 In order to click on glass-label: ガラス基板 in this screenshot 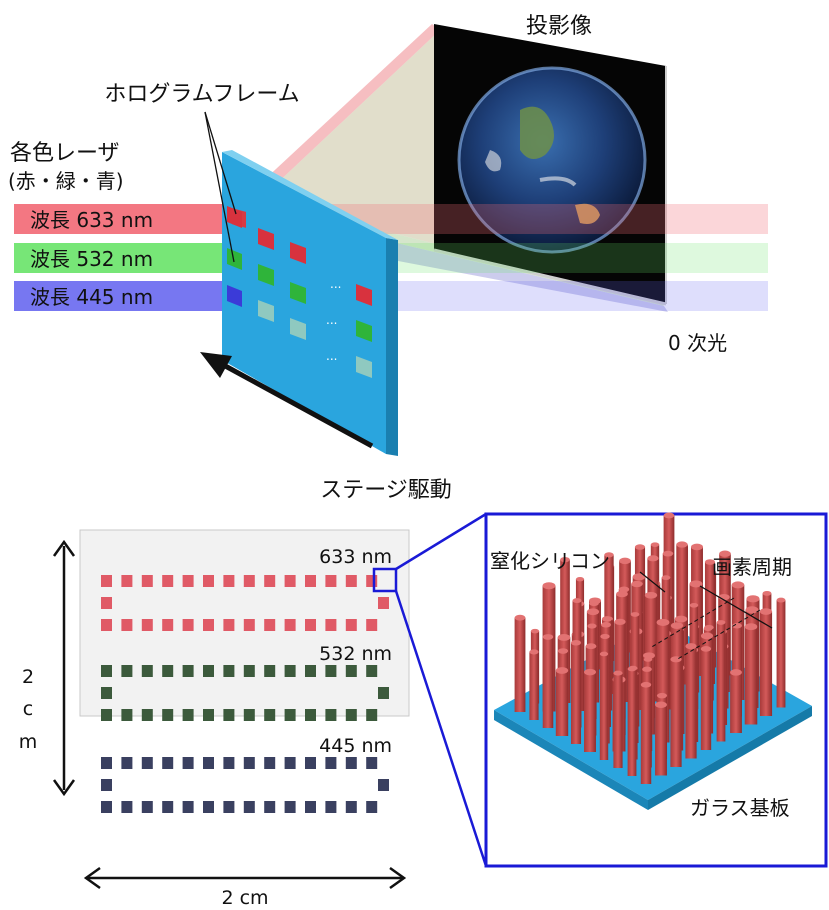, I will do `click(740, 808)`.